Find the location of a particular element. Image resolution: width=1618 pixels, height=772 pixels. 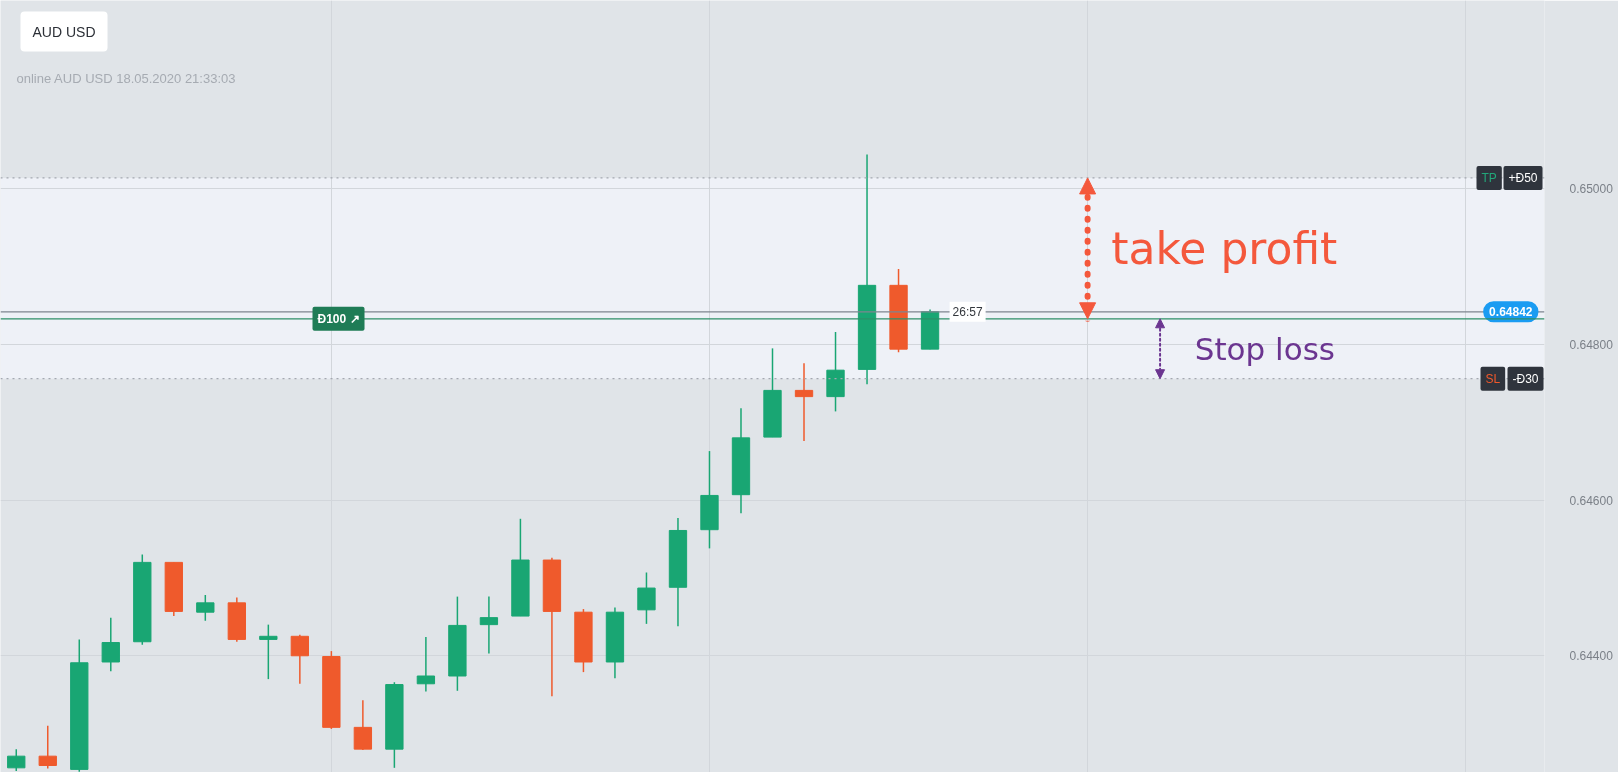

text: online AUD USD 18.05.2020 21:33:03 is located at coordinates (126, 78).